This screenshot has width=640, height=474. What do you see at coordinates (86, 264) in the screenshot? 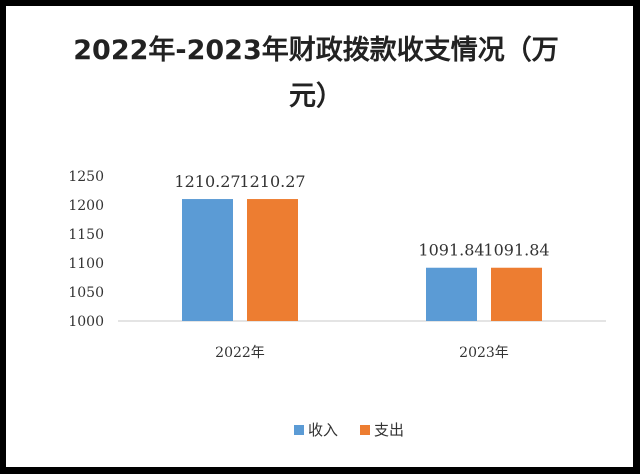
I see `y-tick-label-2: 1100` at bounding box center [86, 264].